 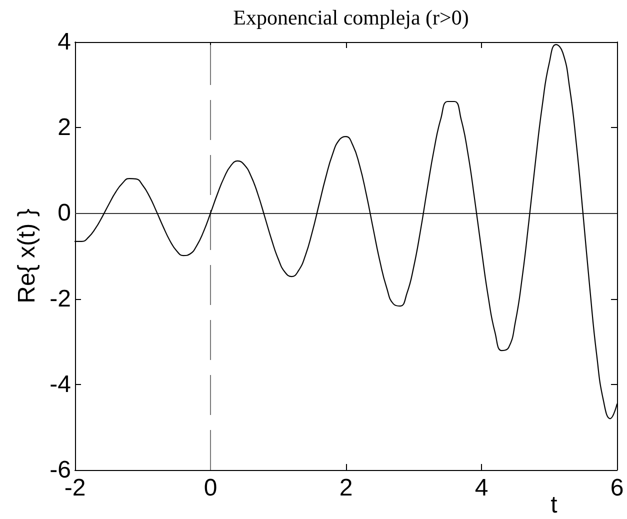 What do you see at coordinates (26, 256) in the screenshot?
I see `y-axis-title: Re{ x(t) }` at bounding box center [26, 256].